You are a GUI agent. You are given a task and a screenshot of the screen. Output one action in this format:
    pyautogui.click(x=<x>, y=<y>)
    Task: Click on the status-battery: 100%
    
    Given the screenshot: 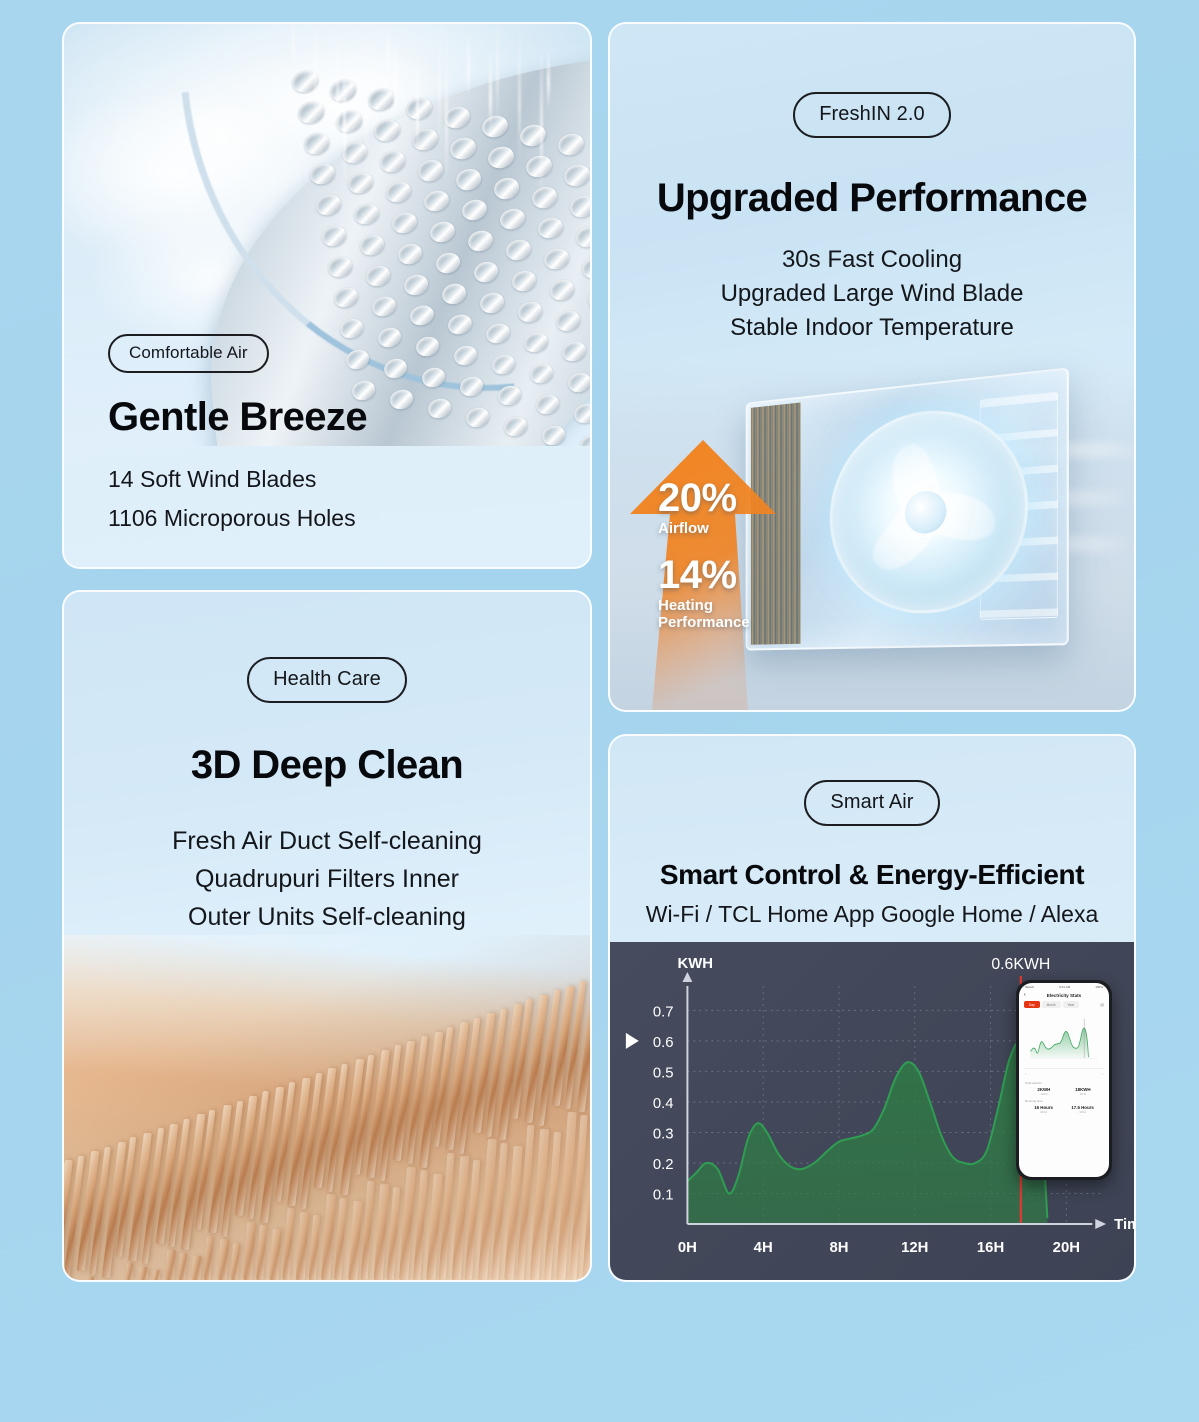 What is the action you would take?
    pyautogui.click(x=1099, y=987)
    